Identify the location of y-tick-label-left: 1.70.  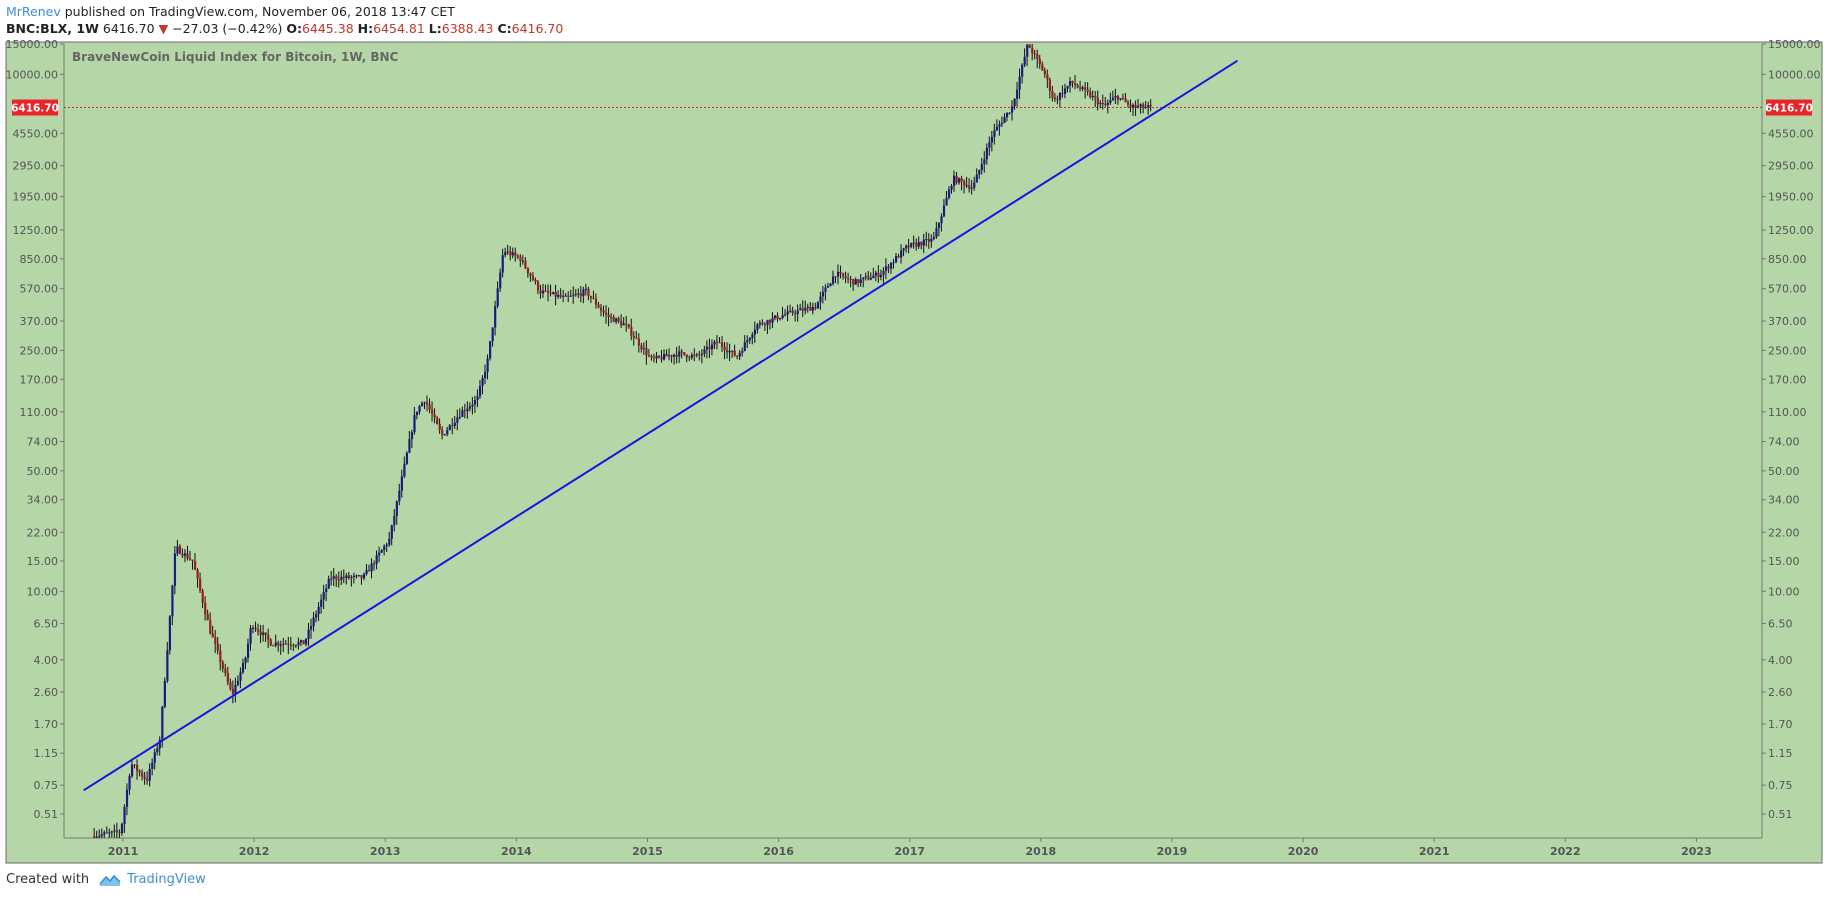
(46, 724).